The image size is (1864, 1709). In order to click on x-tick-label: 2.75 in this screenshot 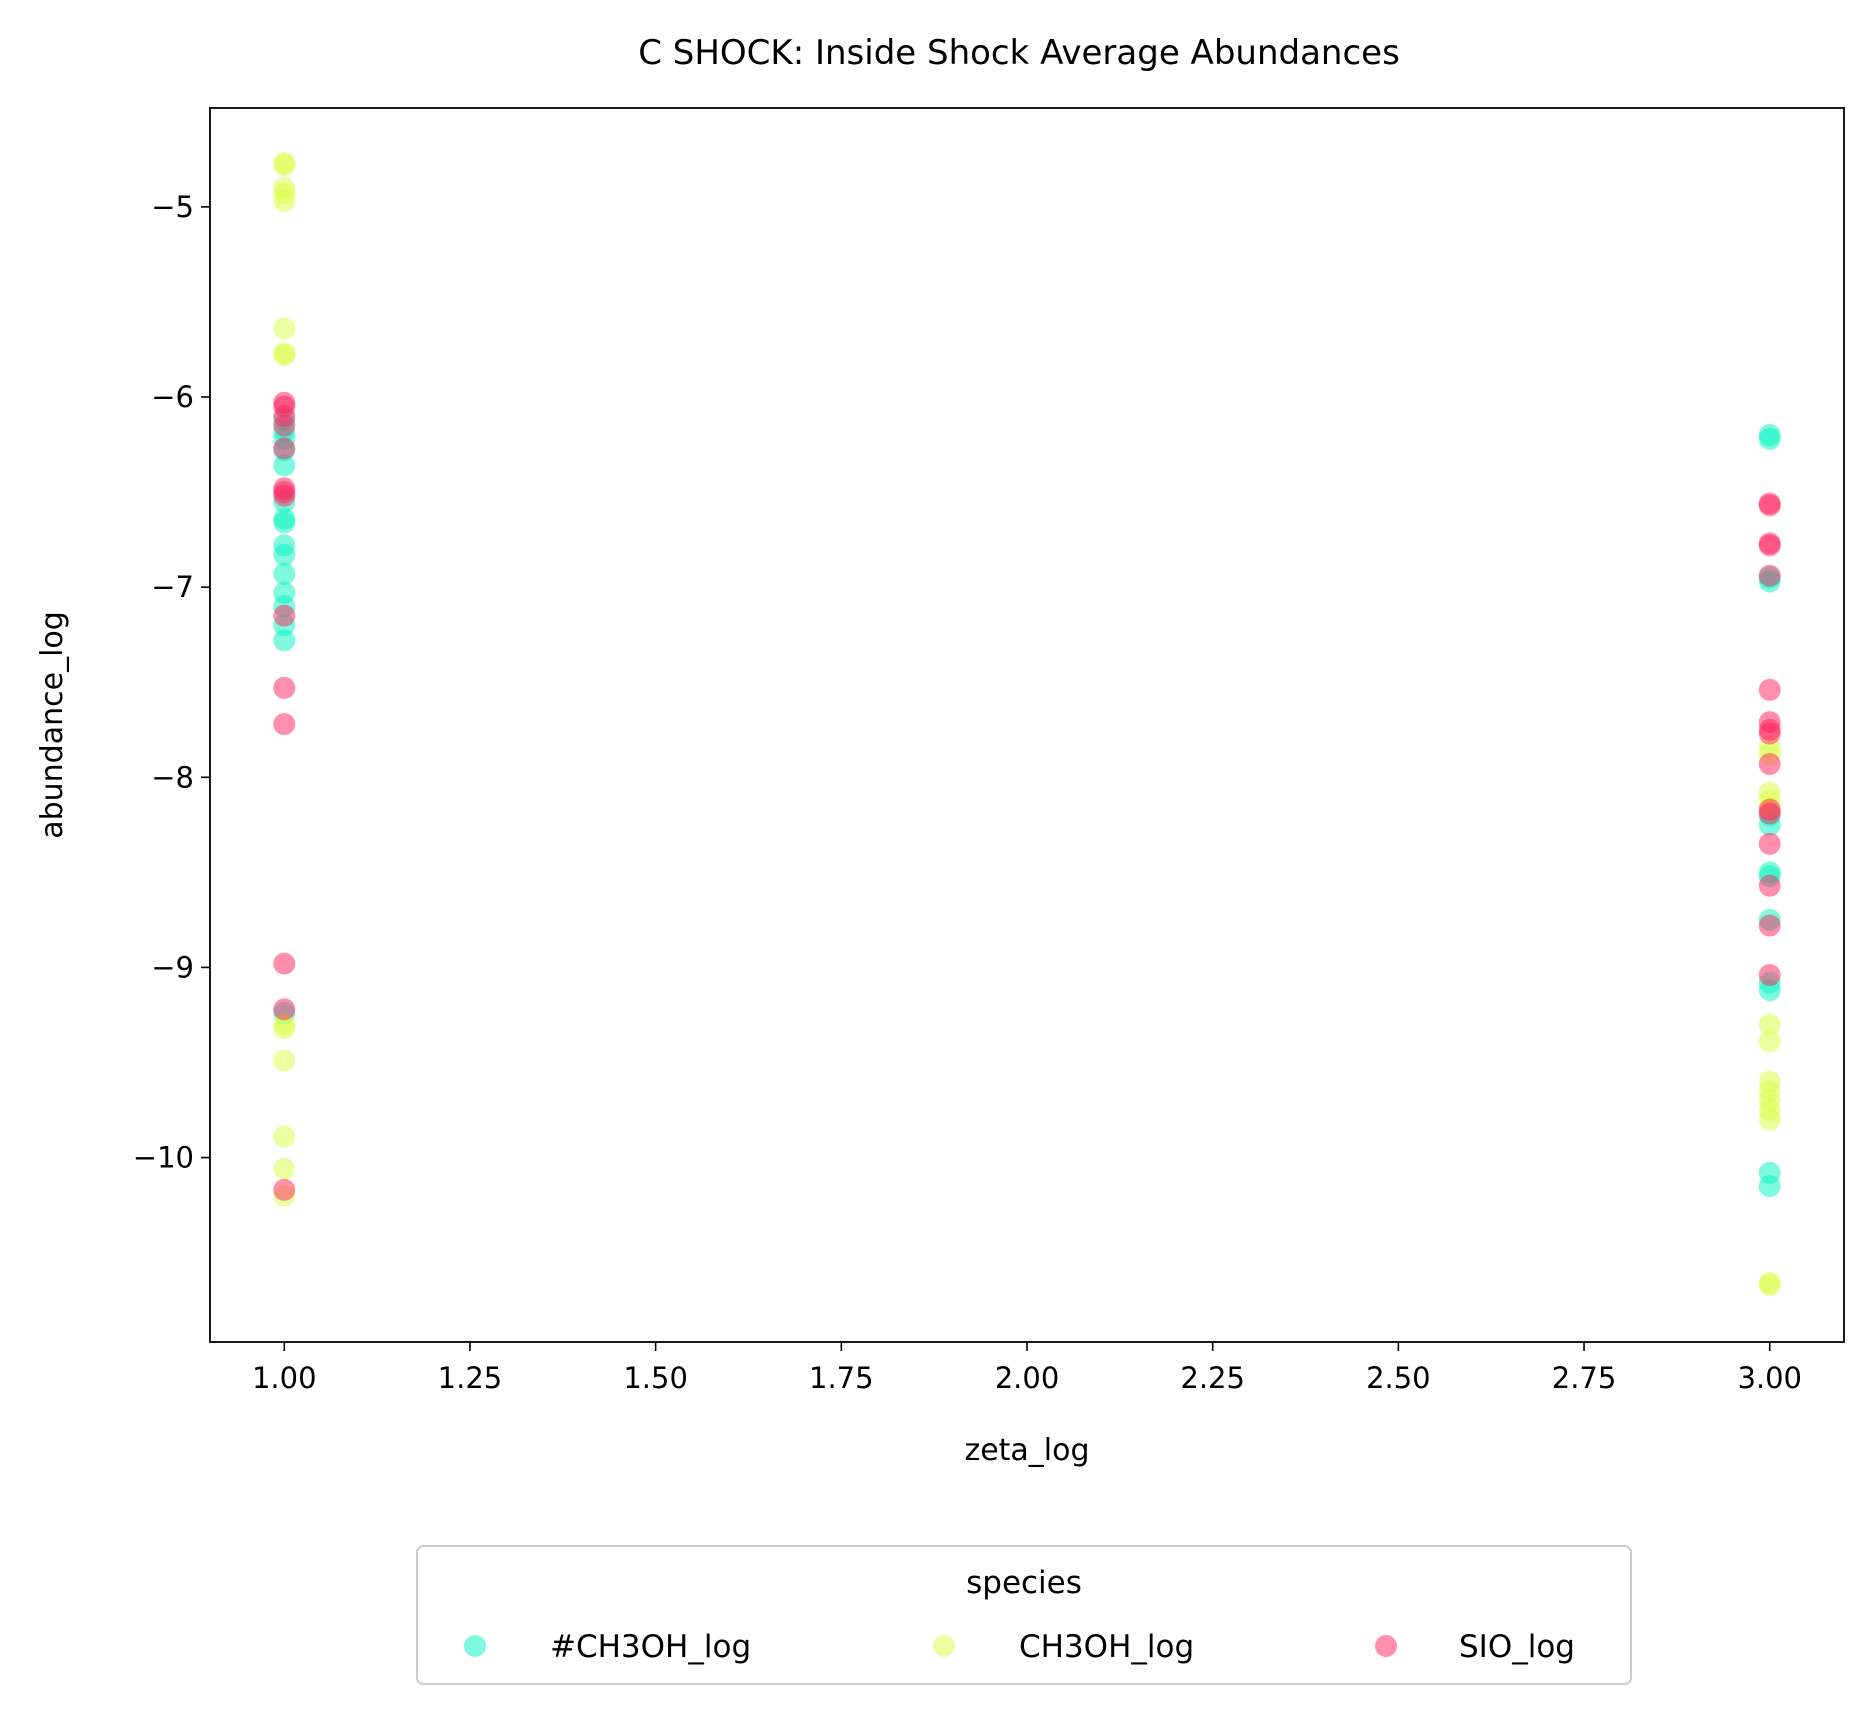, I will do `click(1584, 1378)`.